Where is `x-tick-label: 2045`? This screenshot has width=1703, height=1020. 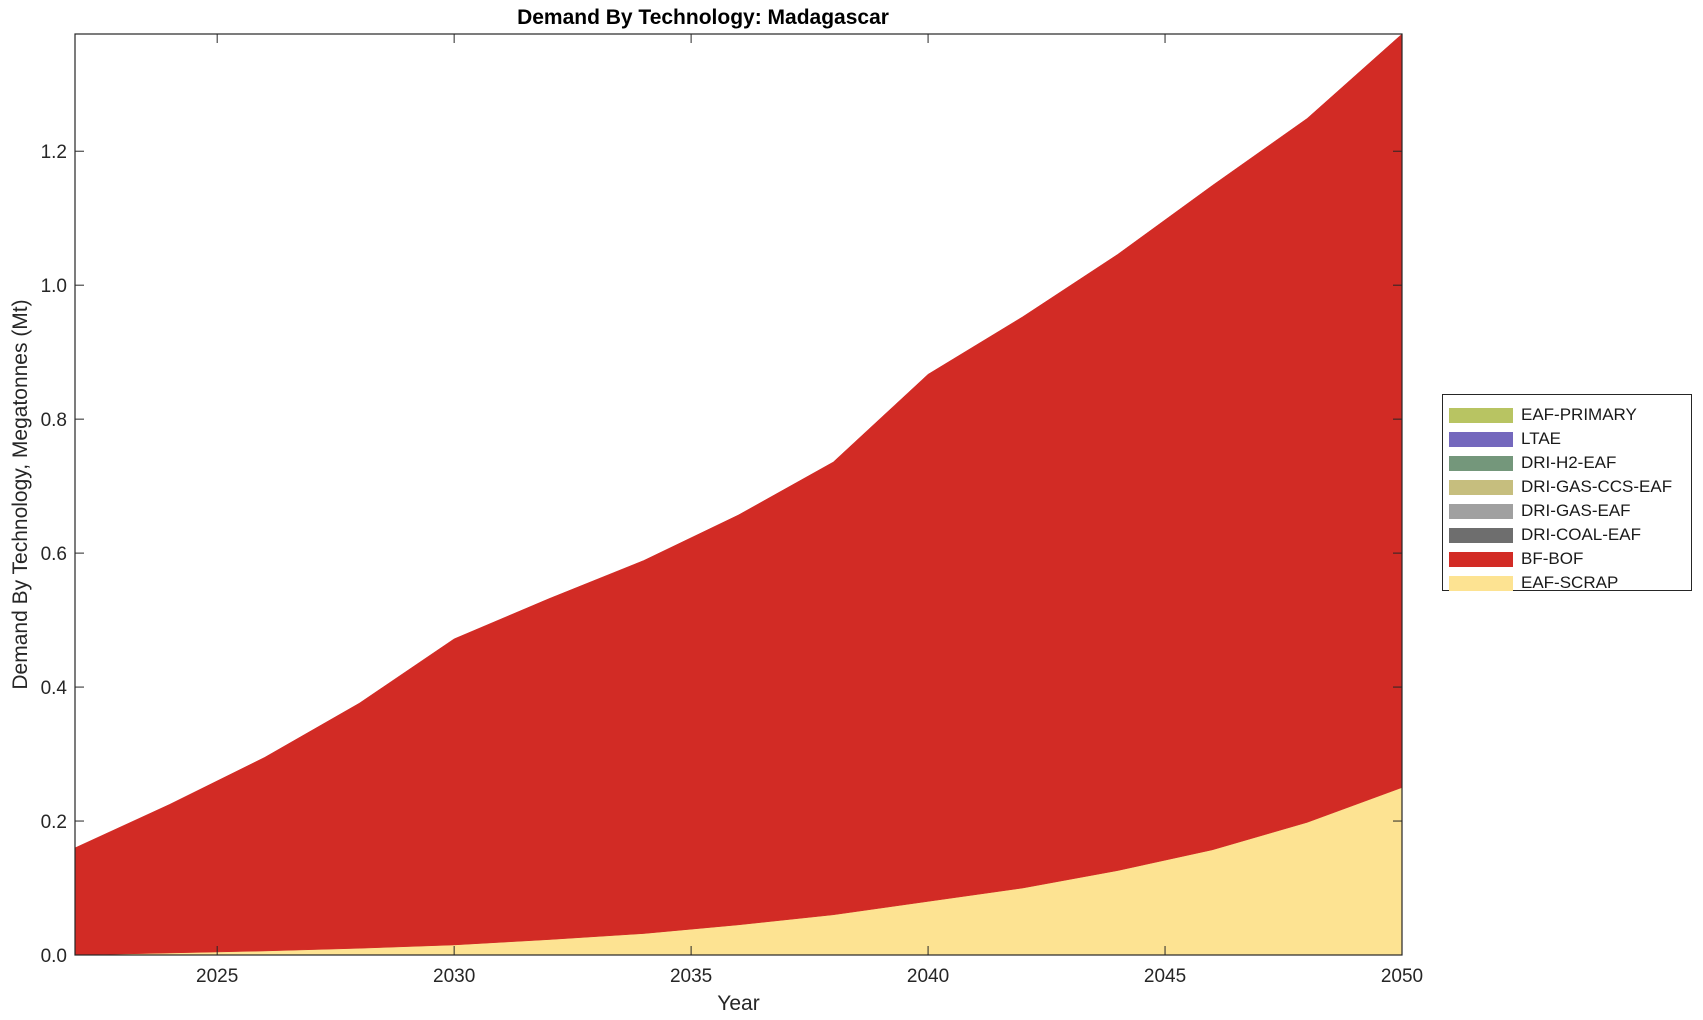
x-tick-label: 2045 is located at coordinates (1165, 976).